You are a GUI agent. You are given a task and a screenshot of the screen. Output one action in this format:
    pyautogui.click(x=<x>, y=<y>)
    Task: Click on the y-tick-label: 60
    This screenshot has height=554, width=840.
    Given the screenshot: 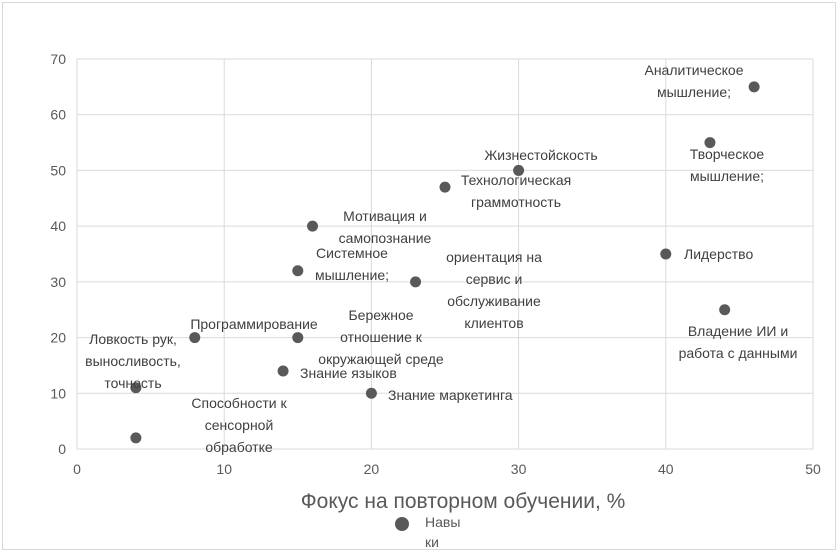 What is the action you would take?
    pyautogui.click(x=58, y=115)
    